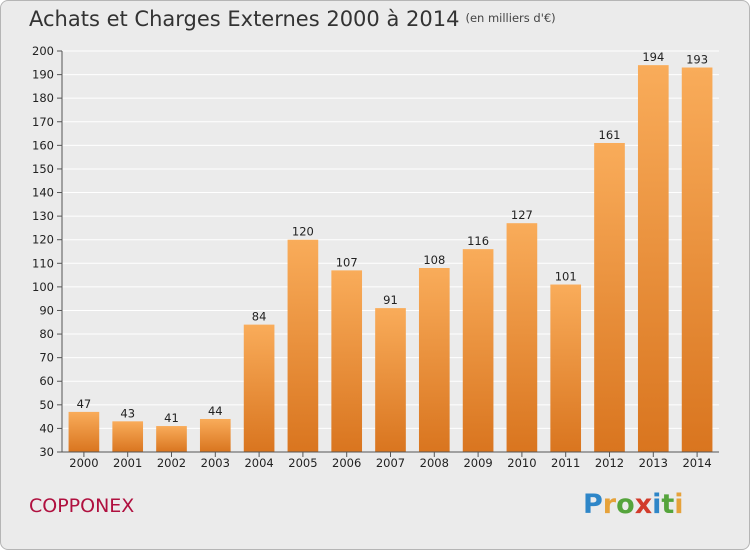 This screenshot has width=750, height=550. Describe the element at coordinates (82, 506) in the screenshot. I see `commune-name: COPPONEX` at that location.